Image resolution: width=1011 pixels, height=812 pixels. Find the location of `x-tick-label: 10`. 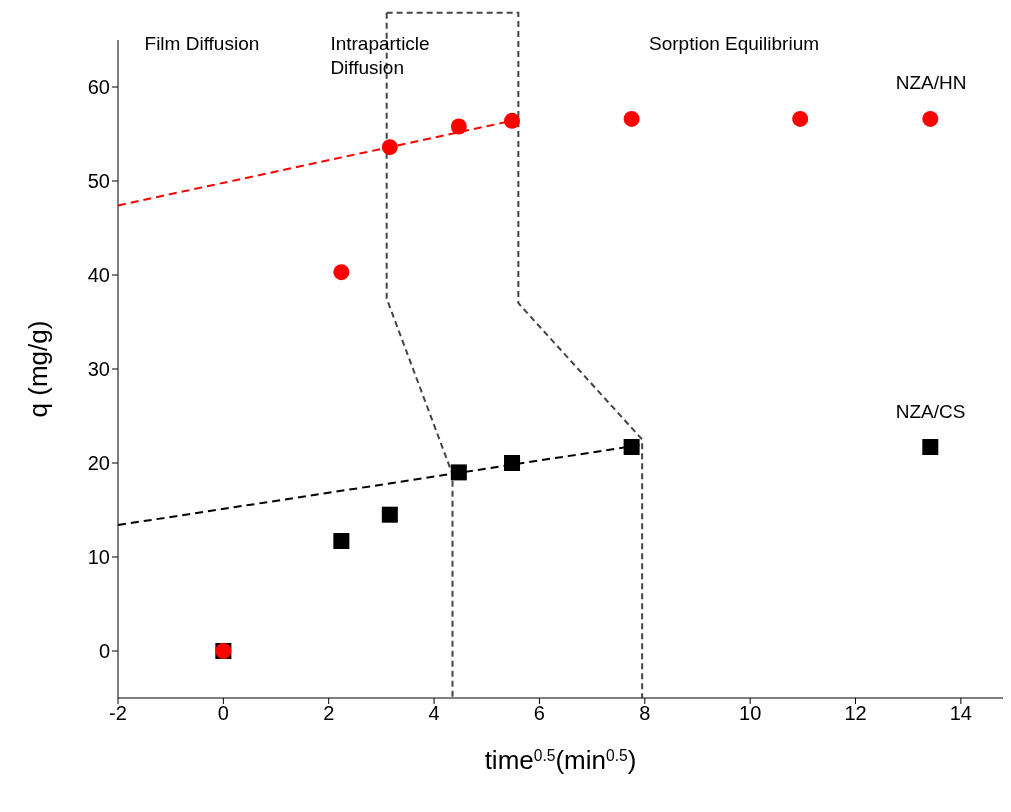

x-tick-label: 10 is located at coordinates (750, 713).